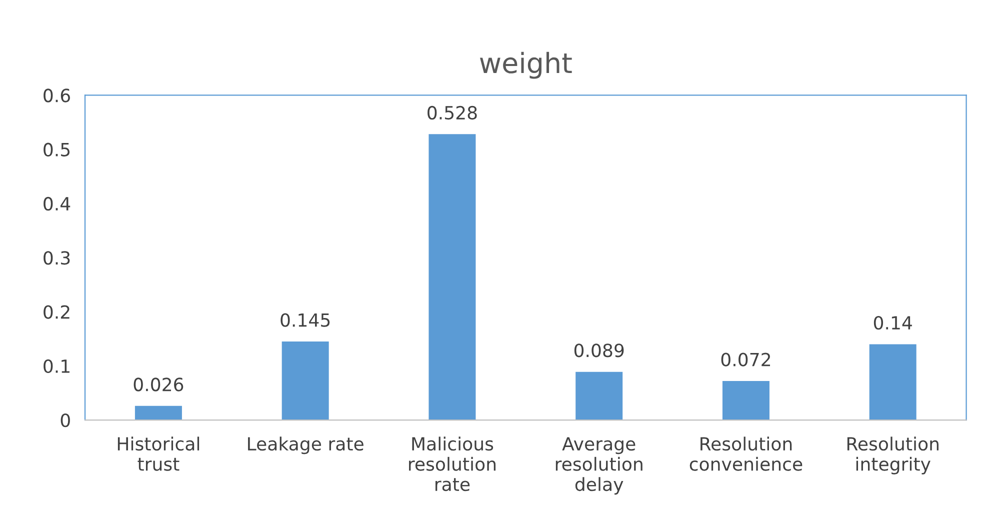  Describe the element at coordinates (599, 466) in the screenshot. I see `x-tick-label: Average resolution delay` at that location.